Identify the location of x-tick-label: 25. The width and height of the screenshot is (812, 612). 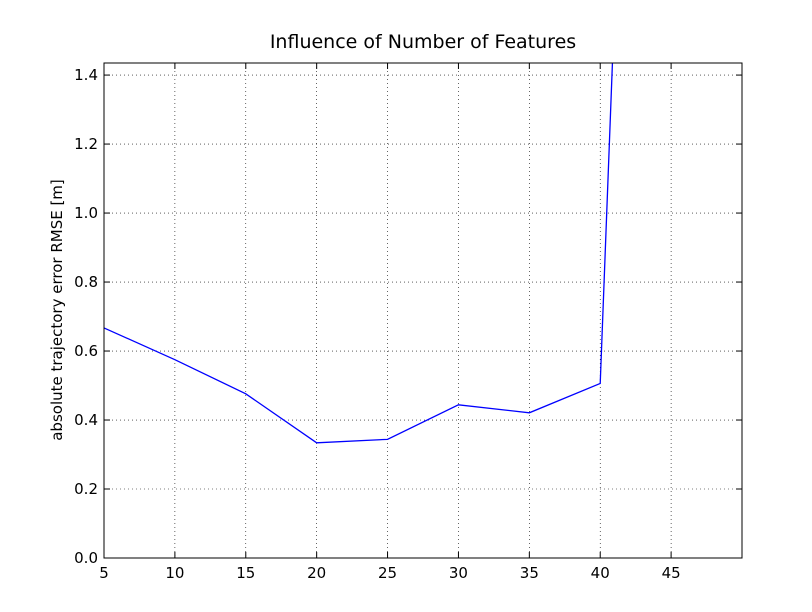
(387, 573).